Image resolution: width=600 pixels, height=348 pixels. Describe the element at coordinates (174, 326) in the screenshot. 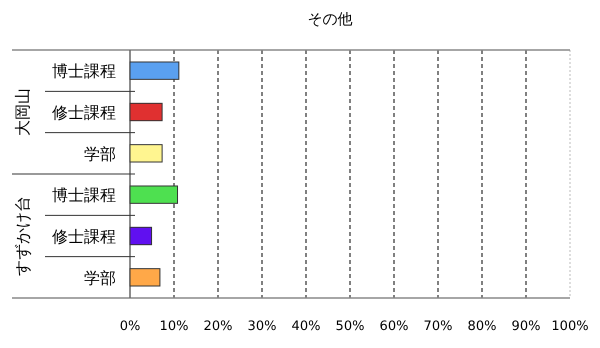

I see `x-tick-label: 10%` at that location.